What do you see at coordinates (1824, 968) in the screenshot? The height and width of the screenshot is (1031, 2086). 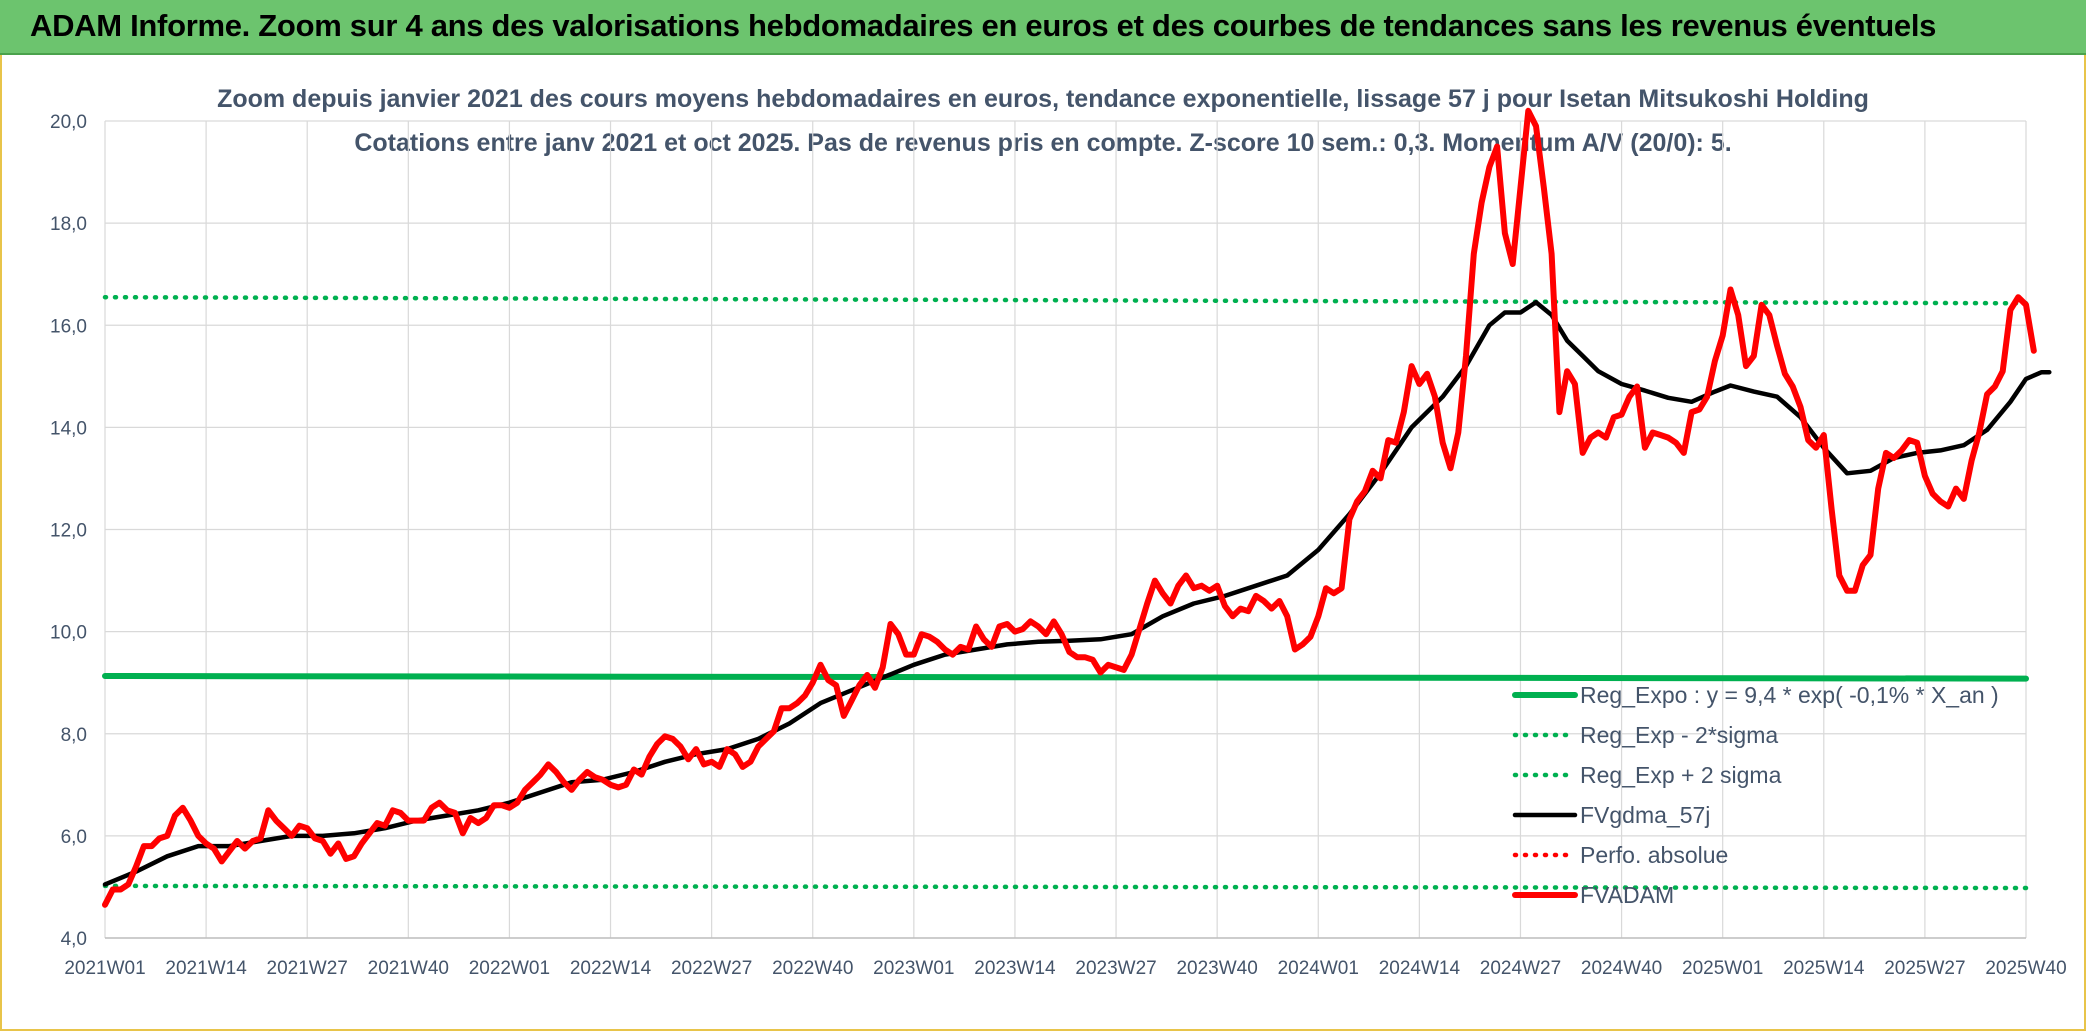 I see `x-tick-label: 2025W14` at bounding box center [1824, 968].